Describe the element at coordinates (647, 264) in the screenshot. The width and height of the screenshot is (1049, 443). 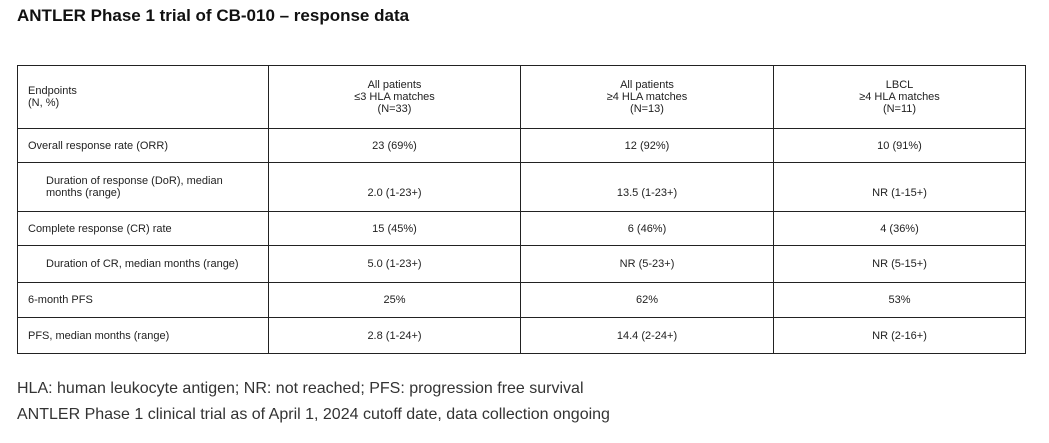
I see `cell: NR (5-23+)` at that location.